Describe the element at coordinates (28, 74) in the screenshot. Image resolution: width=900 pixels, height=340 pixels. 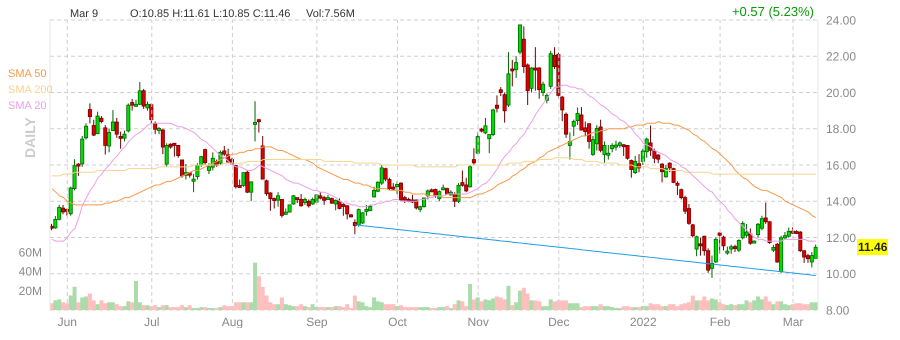
I see `text: SMA 50` at that location.